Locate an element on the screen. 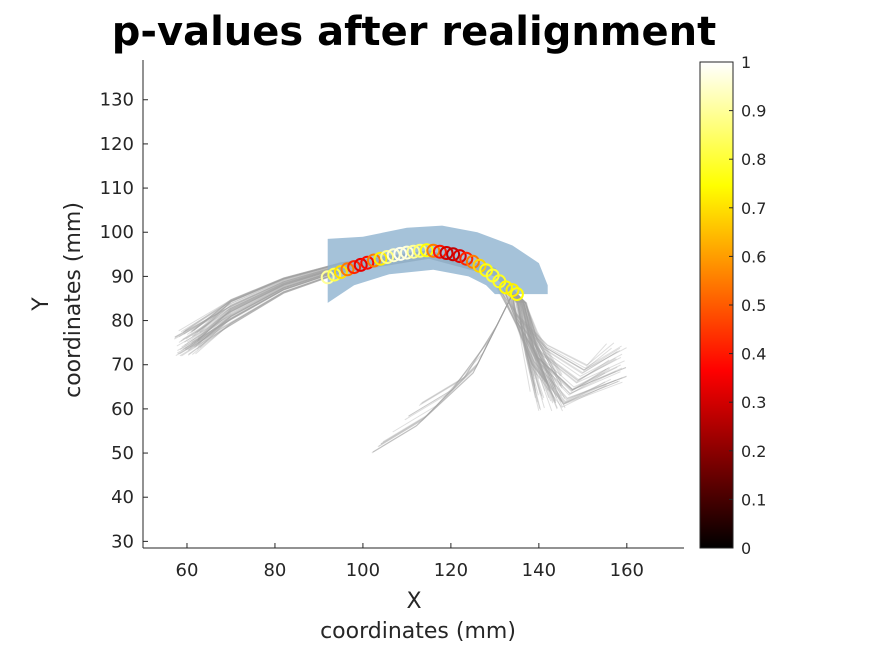 The width and height of the screenshot is (891, 645). x-tick-label: 140 is located at coordinates (539, 570).